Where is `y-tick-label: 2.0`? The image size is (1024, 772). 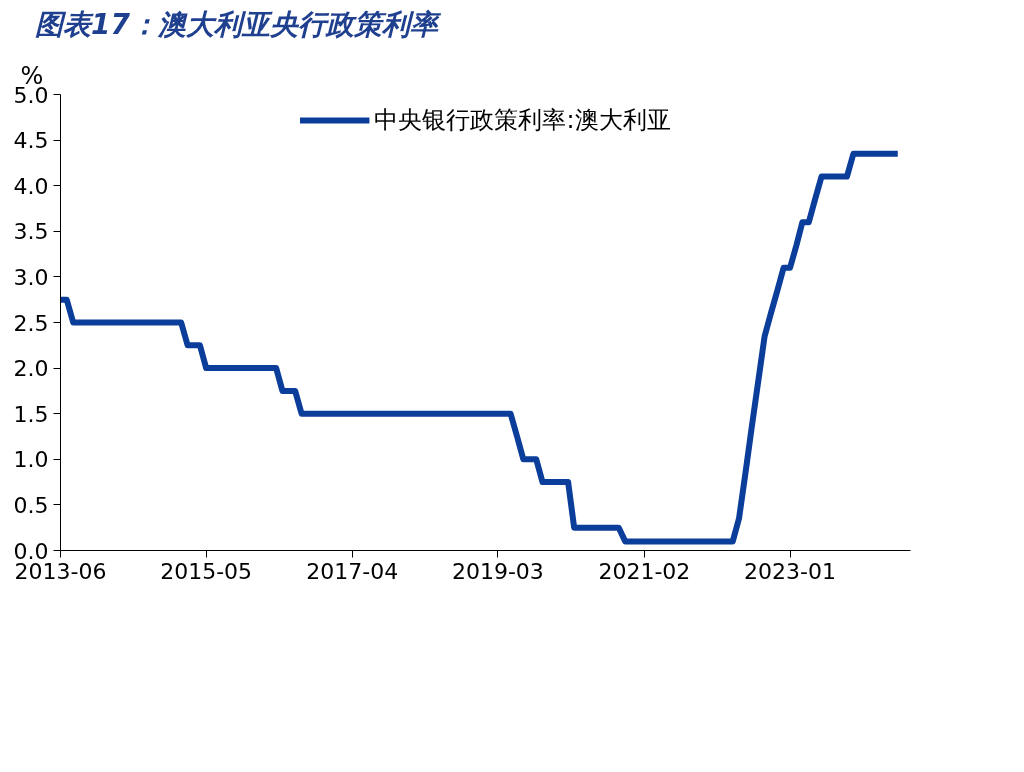
y-tick-label: 2.0 is located at coordinates (31, 369).